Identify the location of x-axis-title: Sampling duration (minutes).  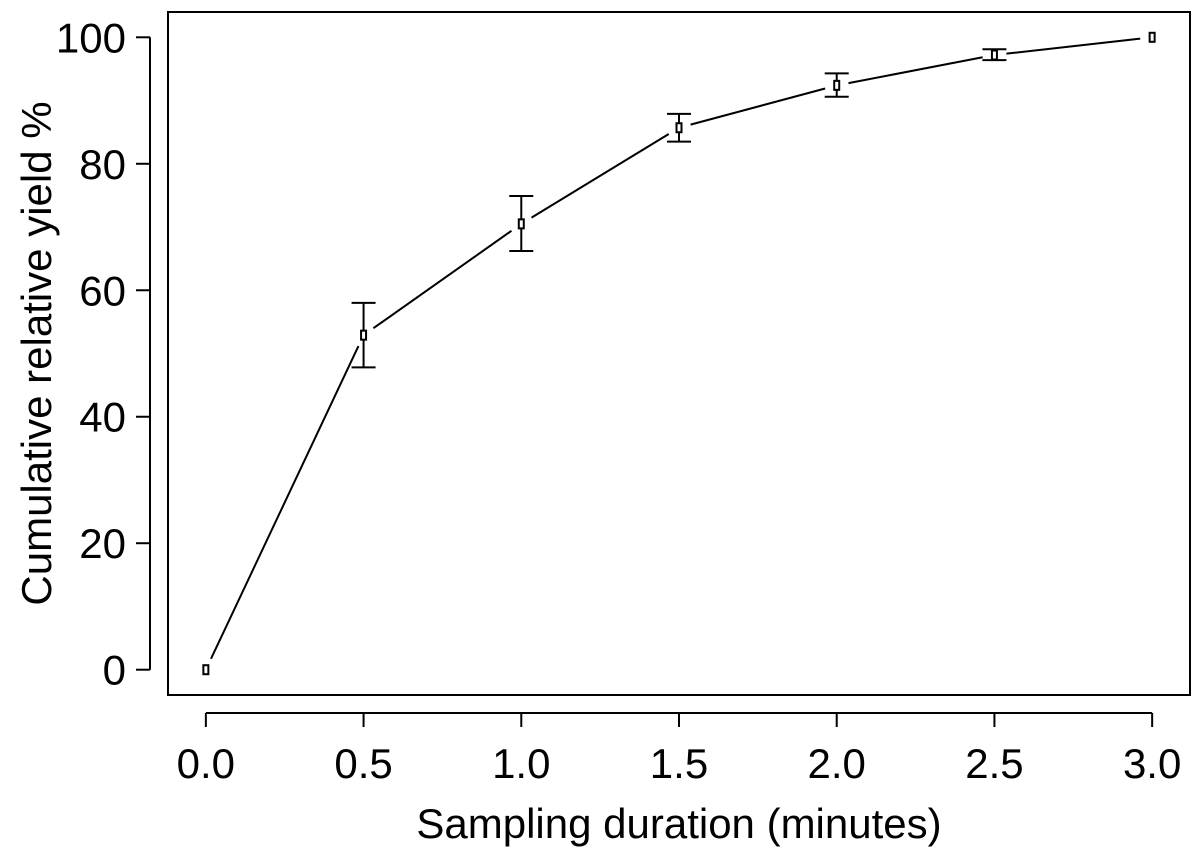
(678, 823).